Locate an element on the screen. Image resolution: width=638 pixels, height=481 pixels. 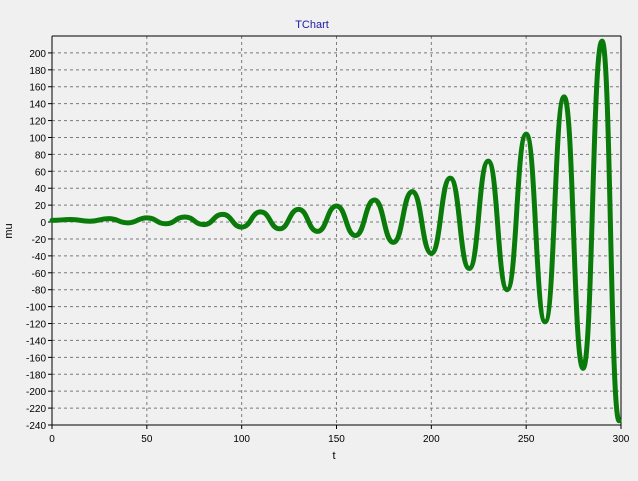
y-tick-label: -60 is located at coordinates (39, 274).